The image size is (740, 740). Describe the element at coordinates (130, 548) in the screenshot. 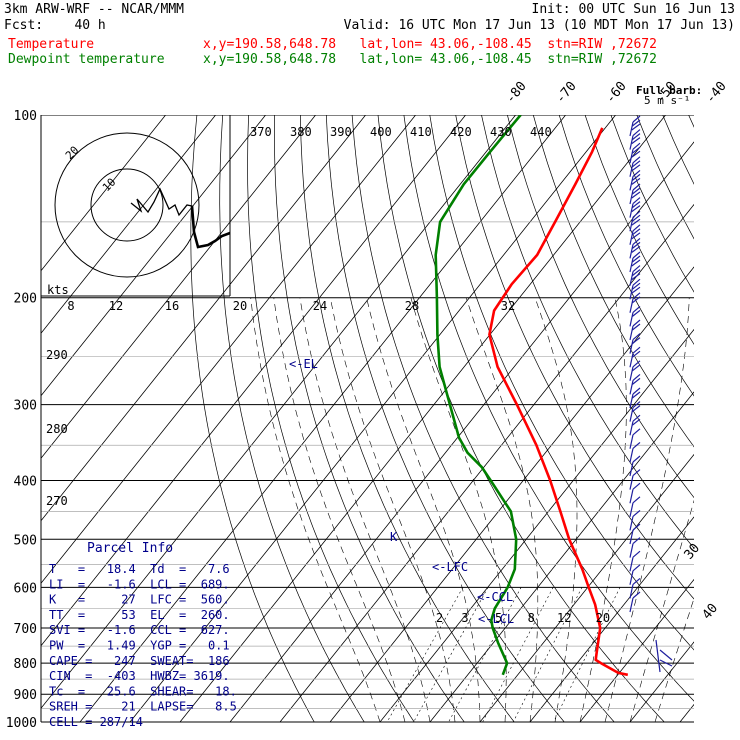

I see `parcel-info-title: Parcel Info` at that location.